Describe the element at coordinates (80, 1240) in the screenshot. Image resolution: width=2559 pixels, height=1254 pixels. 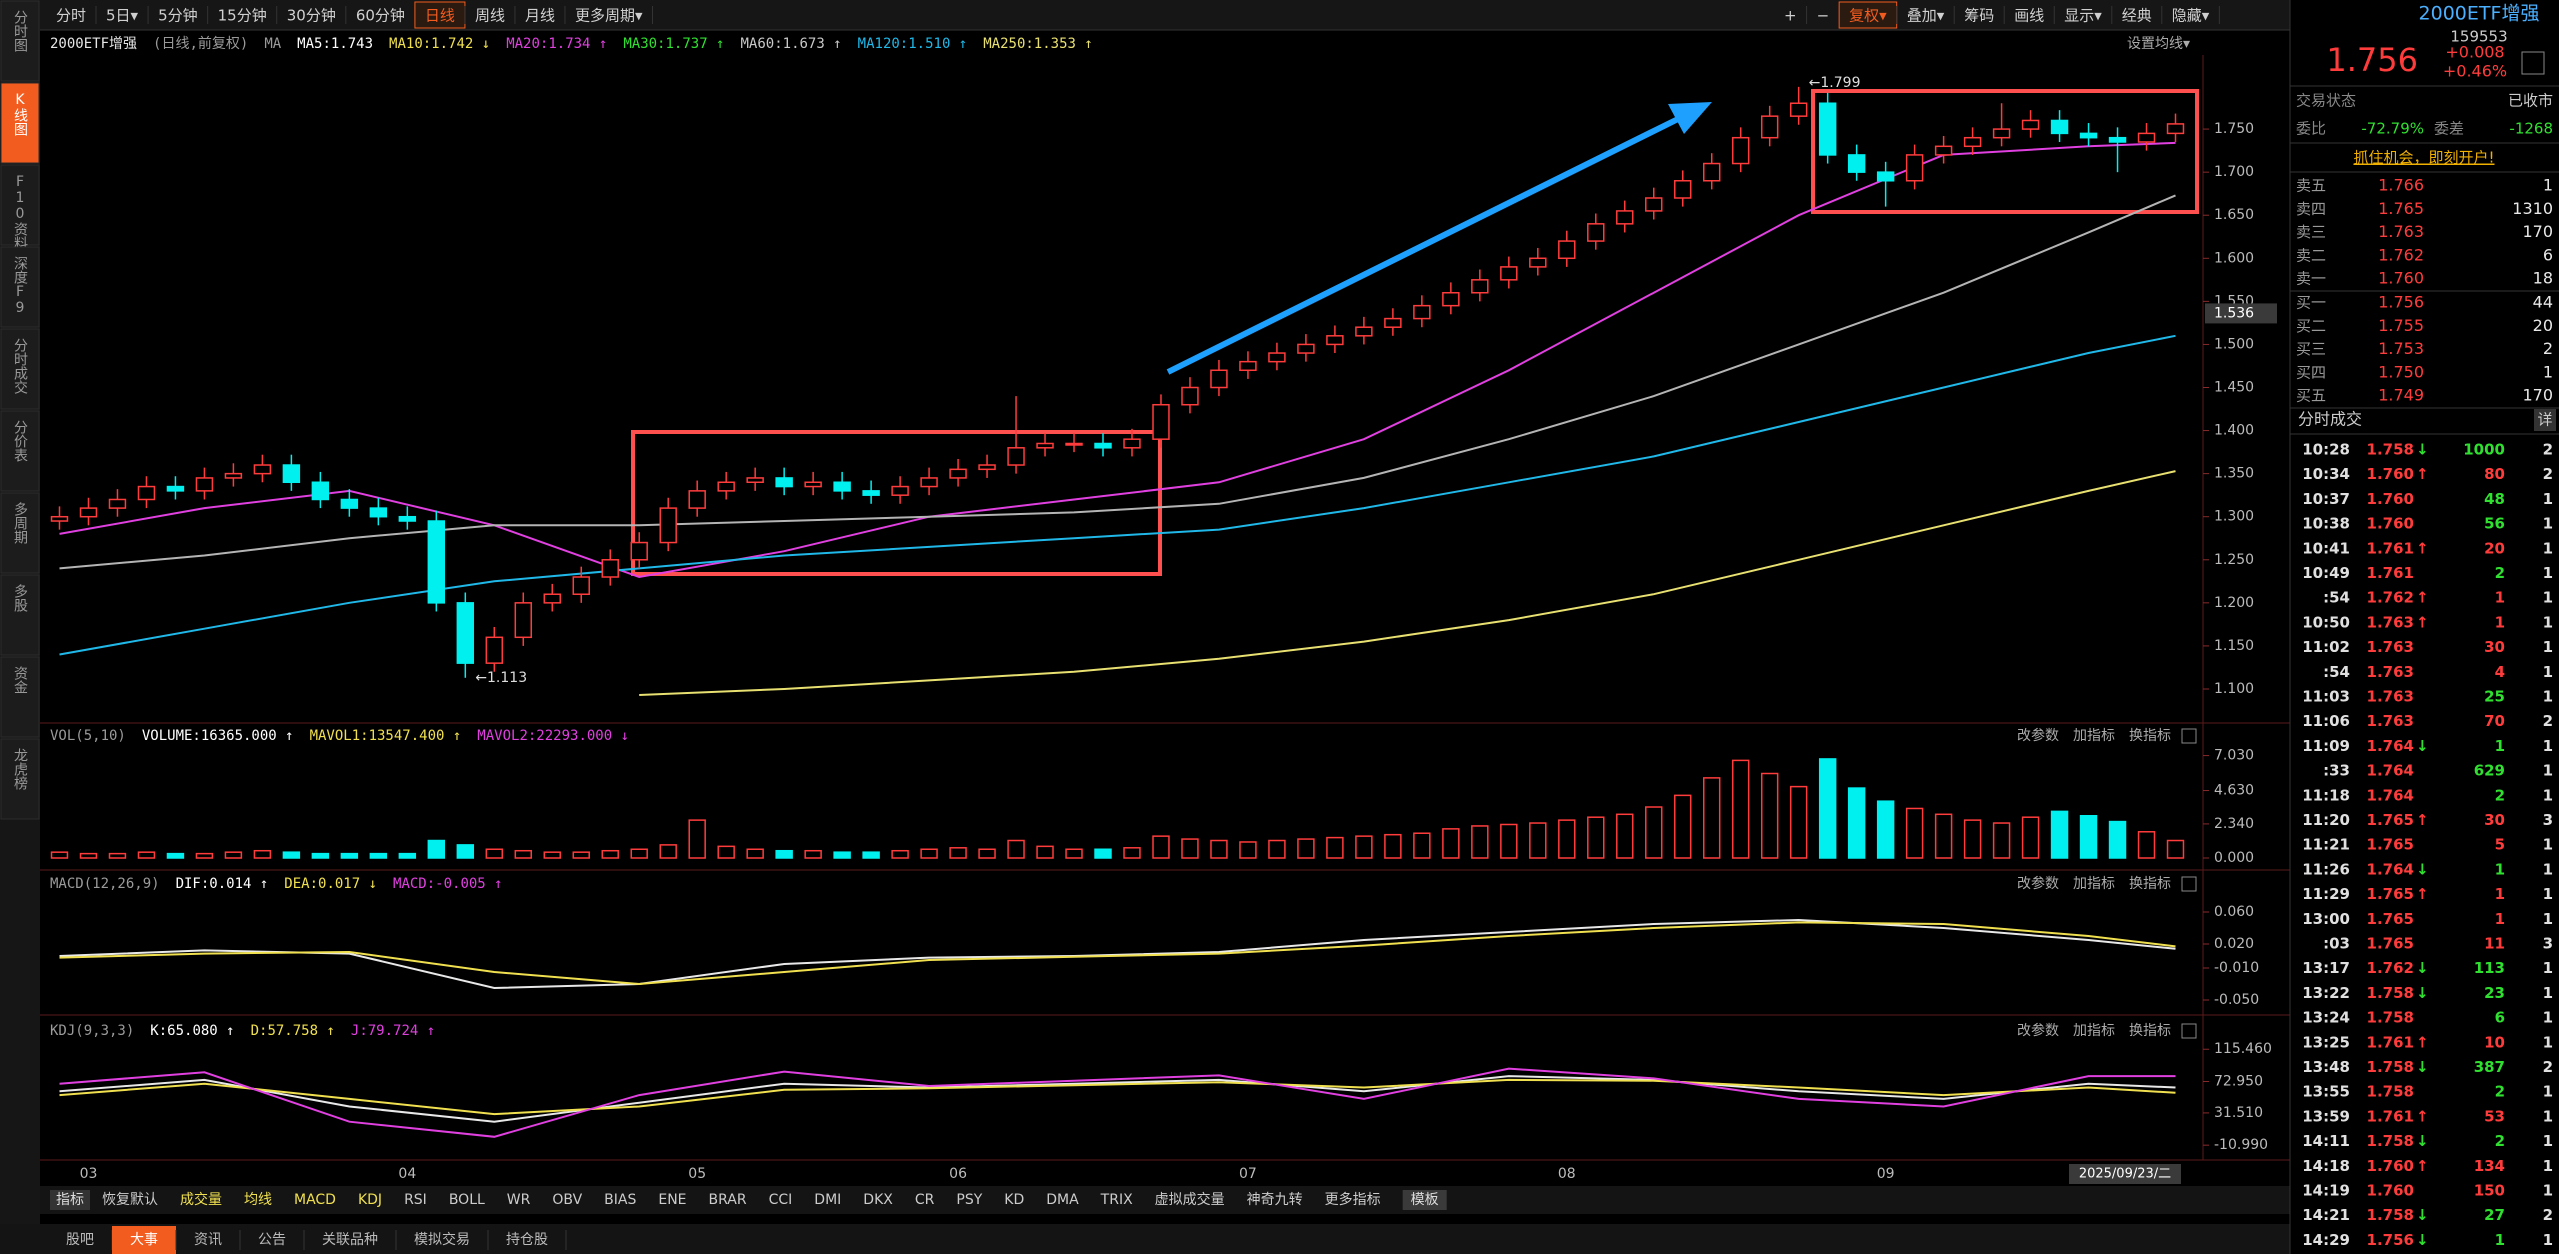
I see `bottom-tab-label: 股吧` at that location.